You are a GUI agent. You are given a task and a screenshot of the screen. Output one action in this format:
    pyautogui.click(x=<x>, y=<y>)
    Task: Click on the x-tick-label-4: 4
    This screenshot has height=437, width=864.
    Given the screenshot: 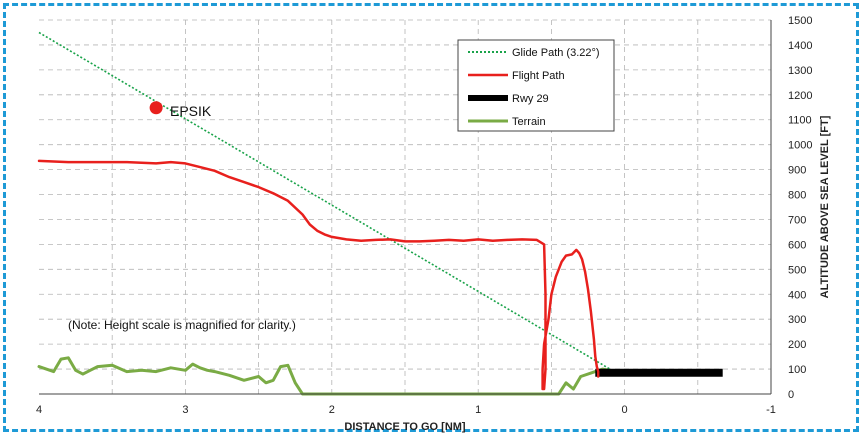 What is the action you would take?
    pyautogui.click(x=39, y=410)
    